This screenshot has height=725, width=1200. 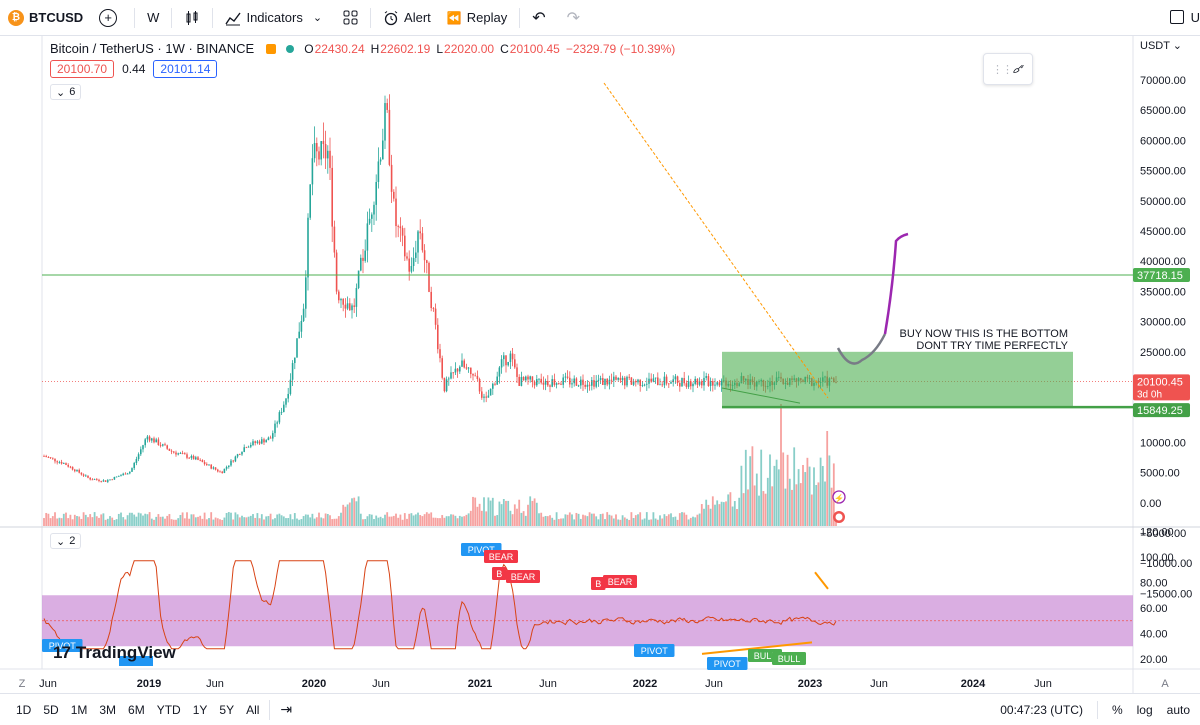 I want to click on replay-button: ⏪ Replay, so click(x=477, y=18).